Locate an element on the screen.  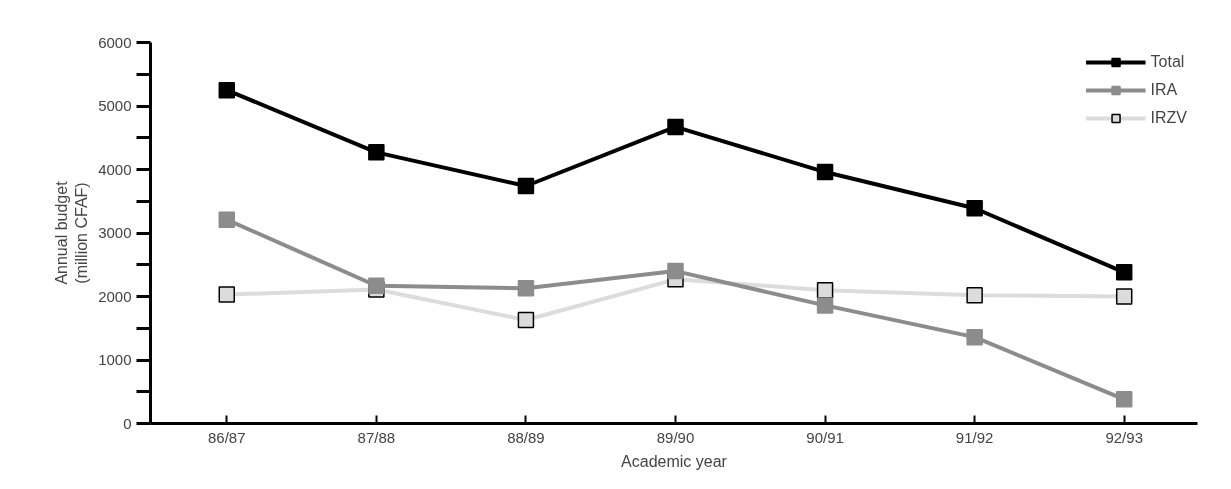
x-tick-label: 88/89 is located at coordinates (526, 437).